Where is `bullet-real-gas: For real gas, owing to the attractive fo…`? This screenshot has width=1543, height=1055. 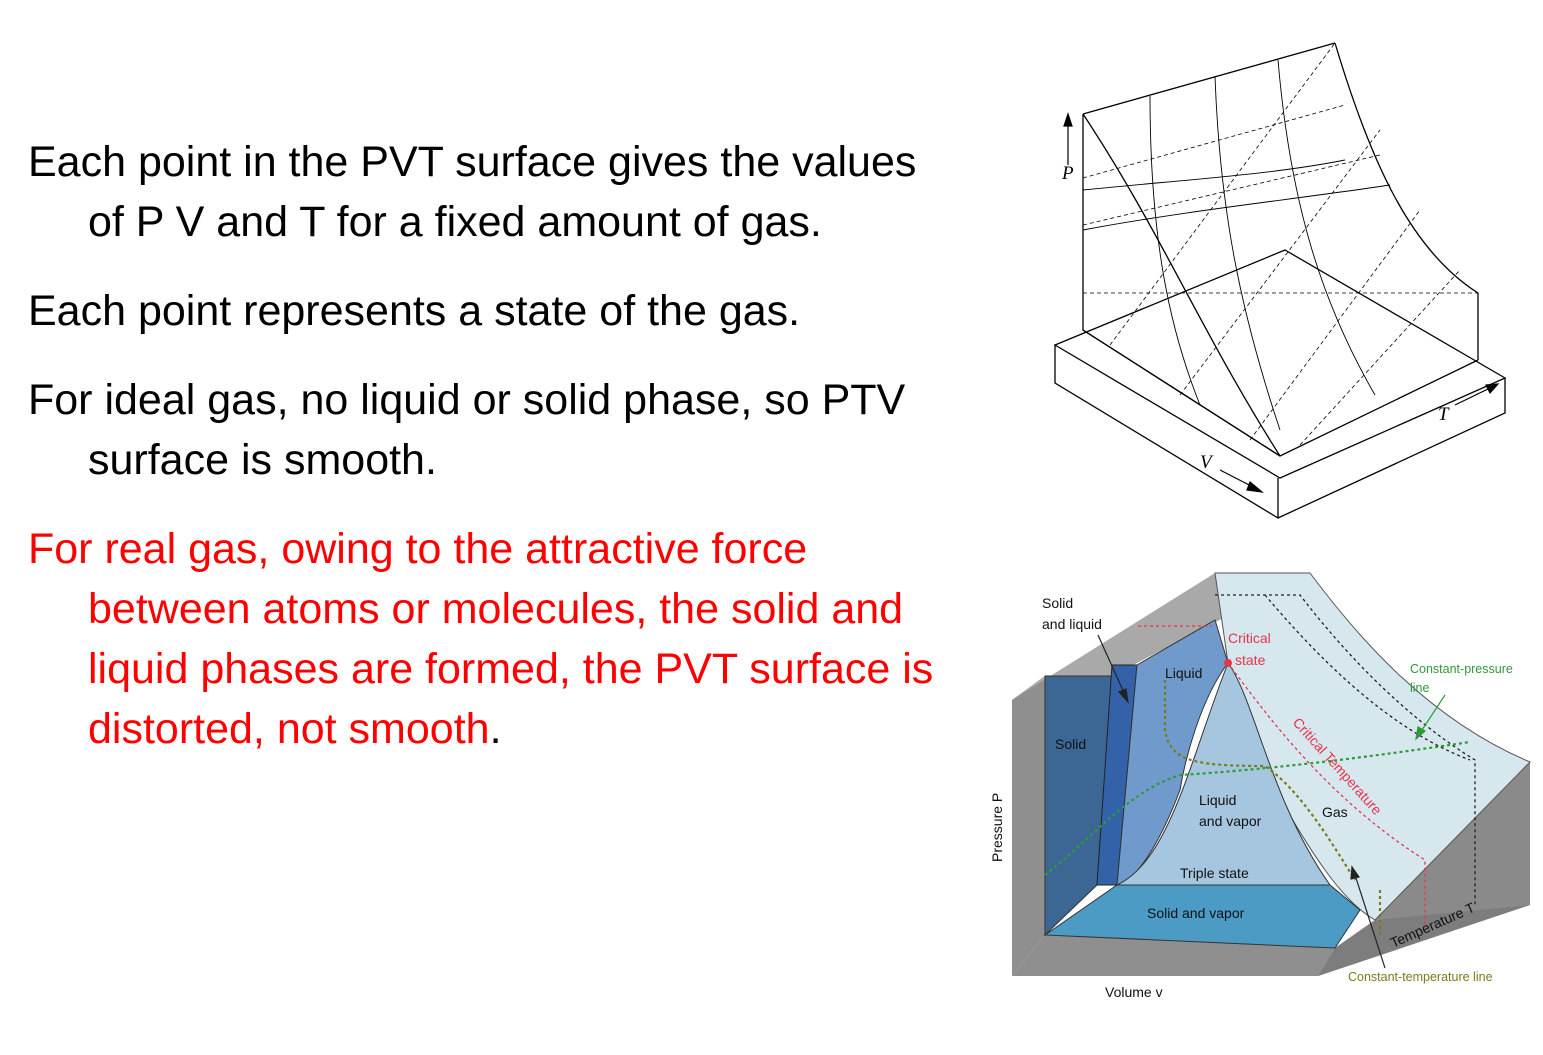
bullet-real-gas: For real gas, owing to the attractive fo… is located at coordinates (481, 639).